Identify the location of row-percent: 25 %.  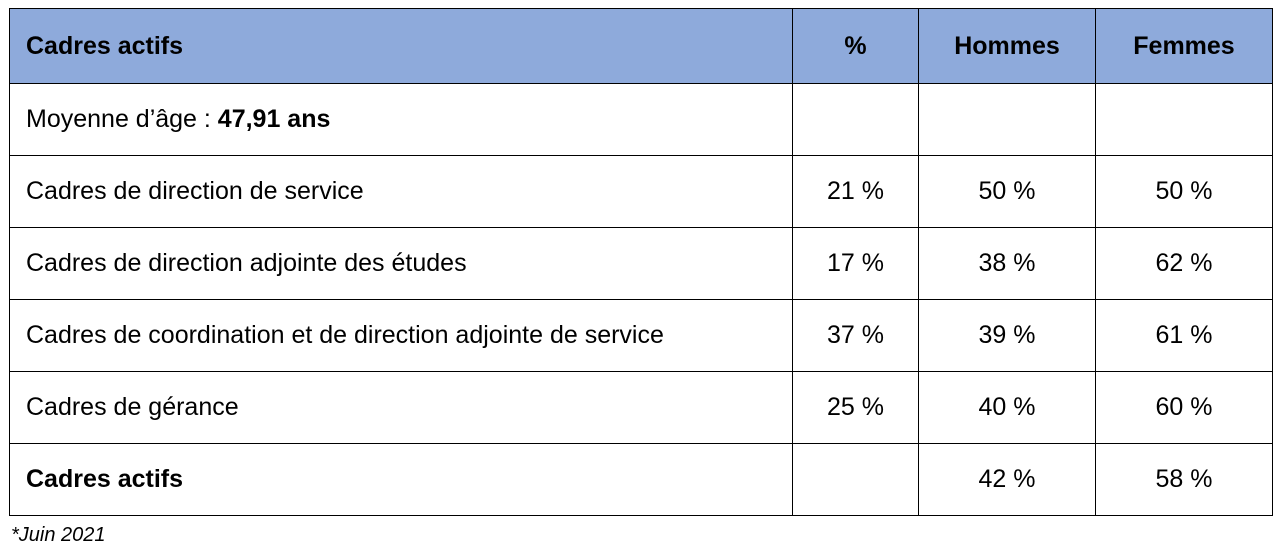
(855, 407).